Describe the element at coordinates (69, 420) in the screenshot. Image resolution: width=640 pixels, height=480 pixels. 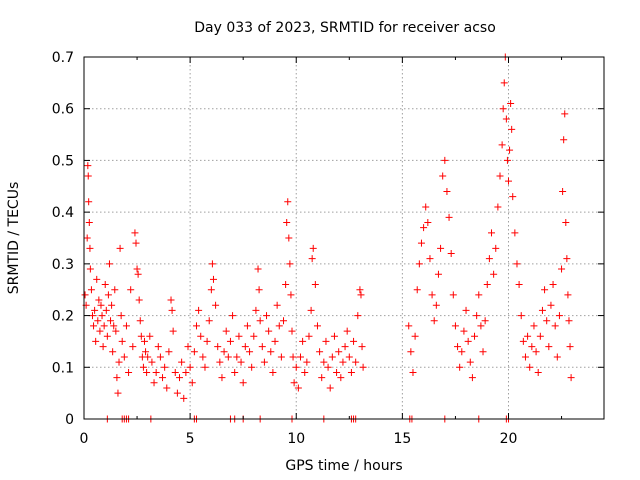
I see `y-tick-label-0: 0` at that location.